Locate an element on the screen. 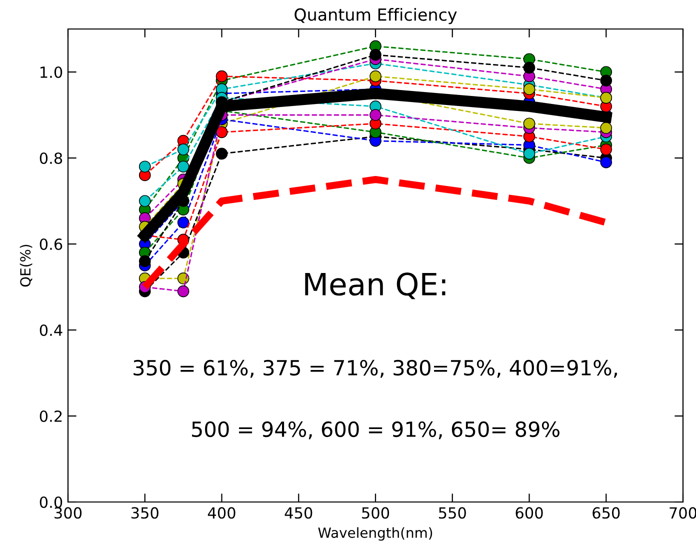  x-tick-label: 400 is located at coordinates (222, 513).